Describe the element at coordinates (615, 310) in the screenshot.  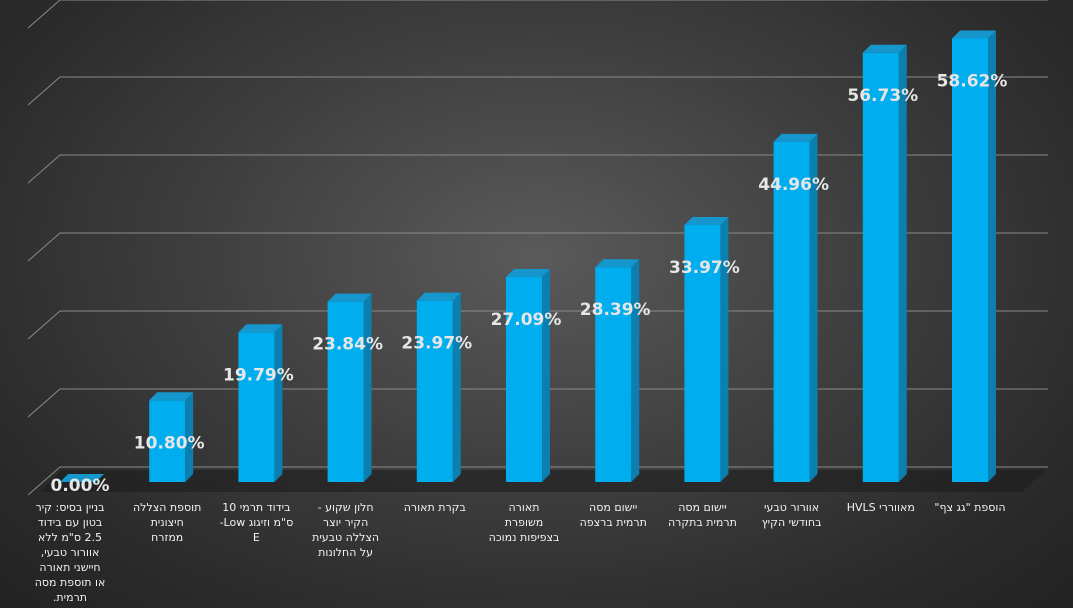
I see `value-label: 28.39%` at that location.